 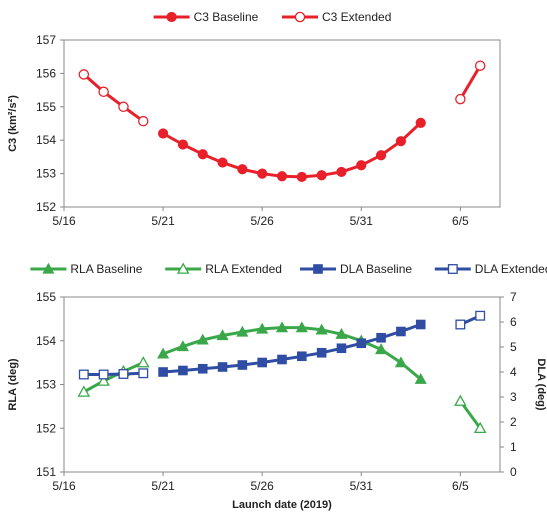 What do you see at coordinates (291, 150) in the screenshot?
I see `series-c3-baseline` at bounding box center [291, 150].